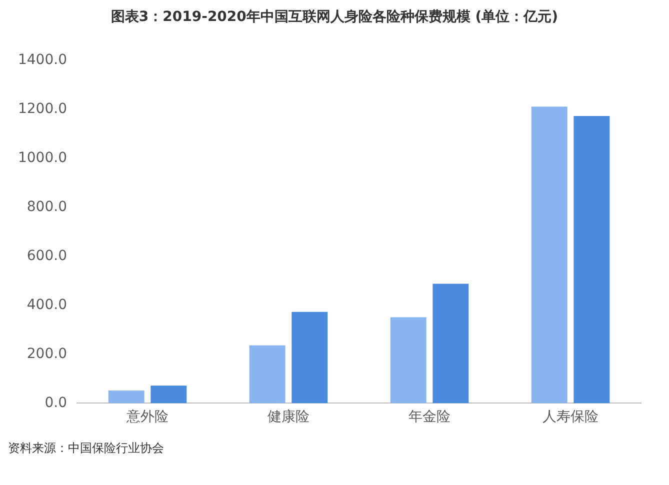  Describe the element at coordinates (146, 417) in the screenshot. I see `x-tick-label: 意外险` at that location.